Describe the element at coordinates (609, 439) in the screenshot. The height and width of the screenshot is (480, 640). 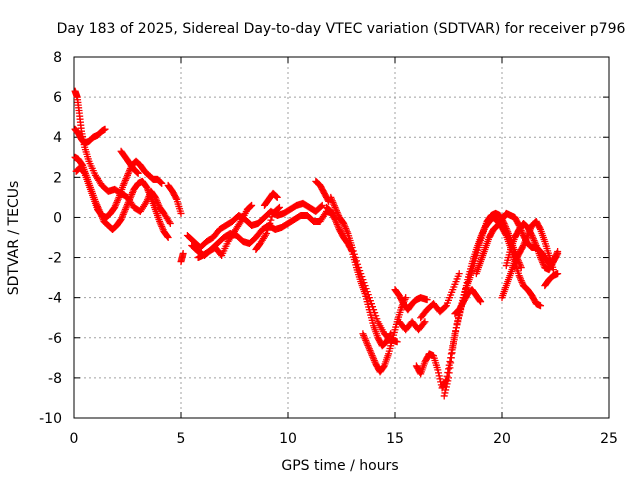
I see `x-tick-label: 25` at that location.